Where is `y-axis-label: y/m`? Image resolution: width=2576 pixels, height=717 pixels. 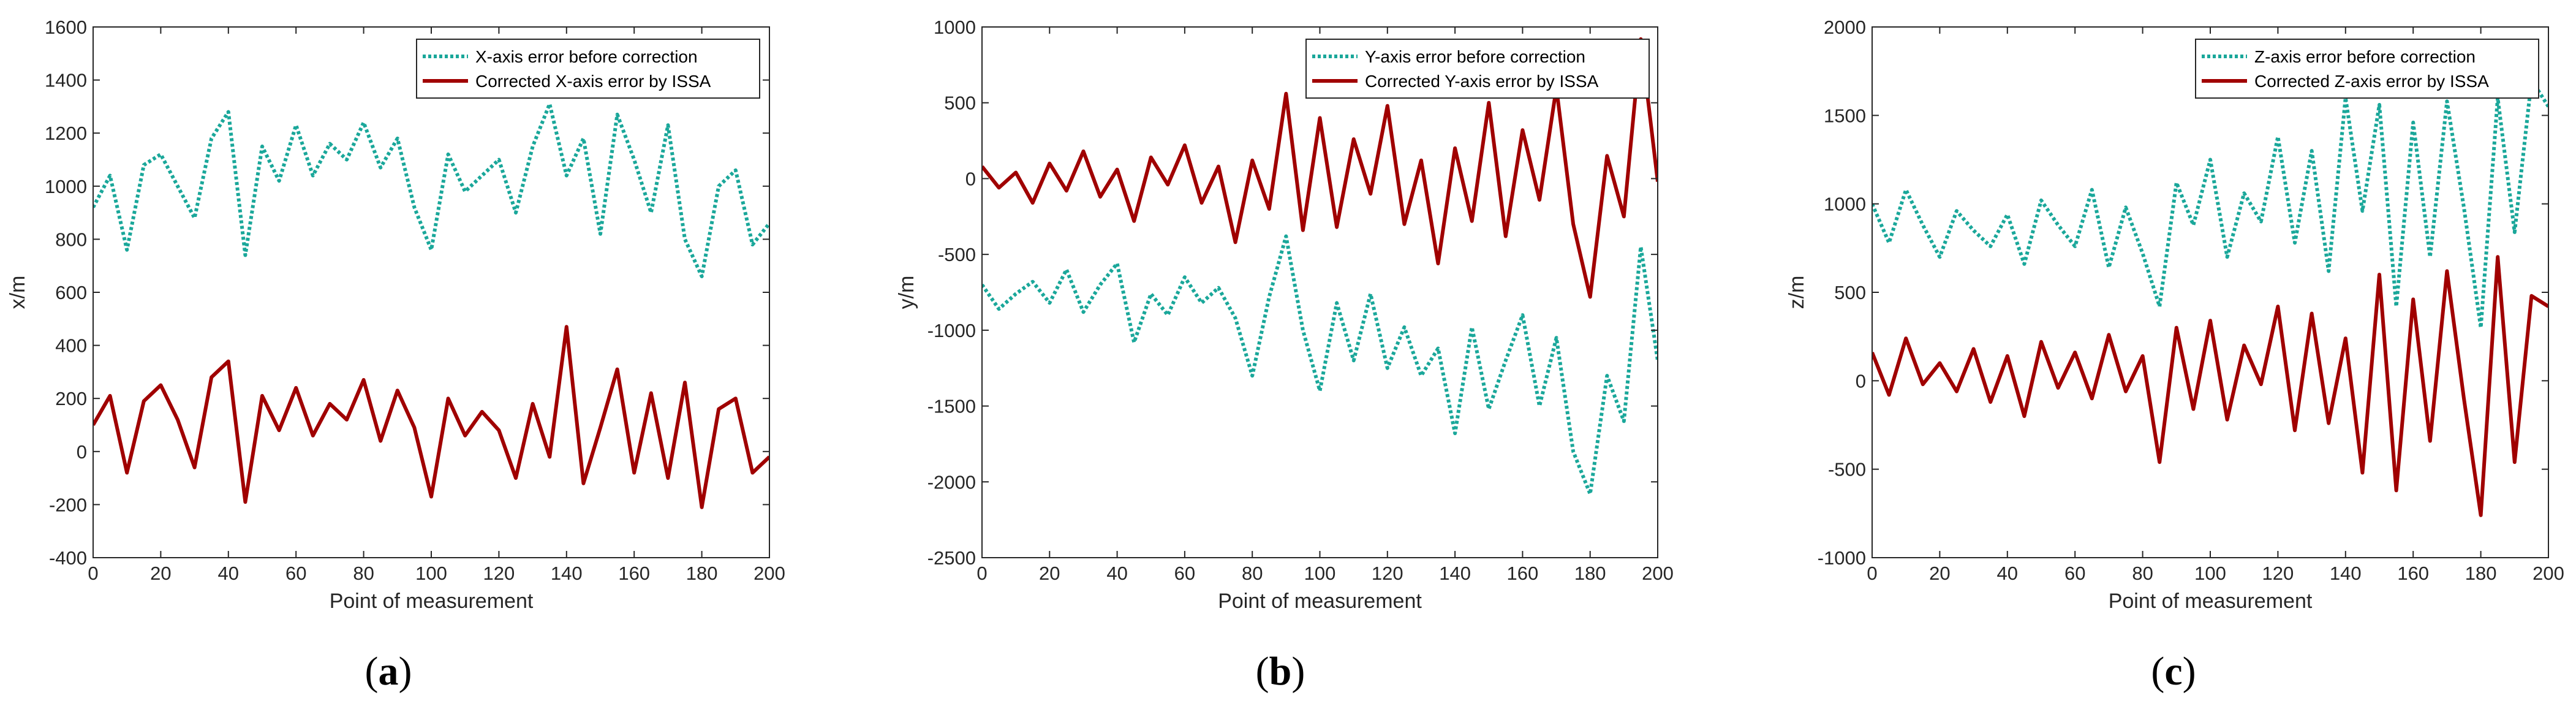
y-axis-label: y/m is located at coordinates (906, 292).